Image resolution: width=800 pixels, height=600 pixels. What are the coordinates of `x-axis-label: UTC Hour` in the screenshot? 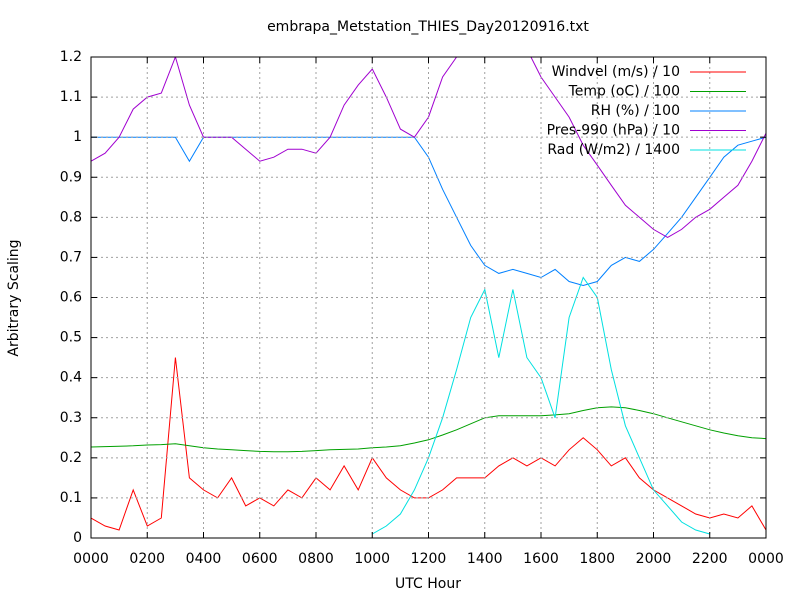 It's located at (428, 584).